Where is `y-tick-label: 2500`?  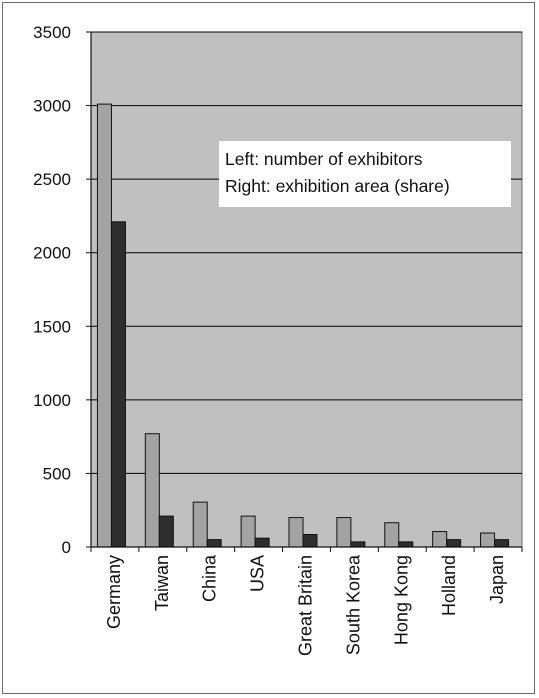
y-tick-label: 2500 is located at coordinates (52, 179).